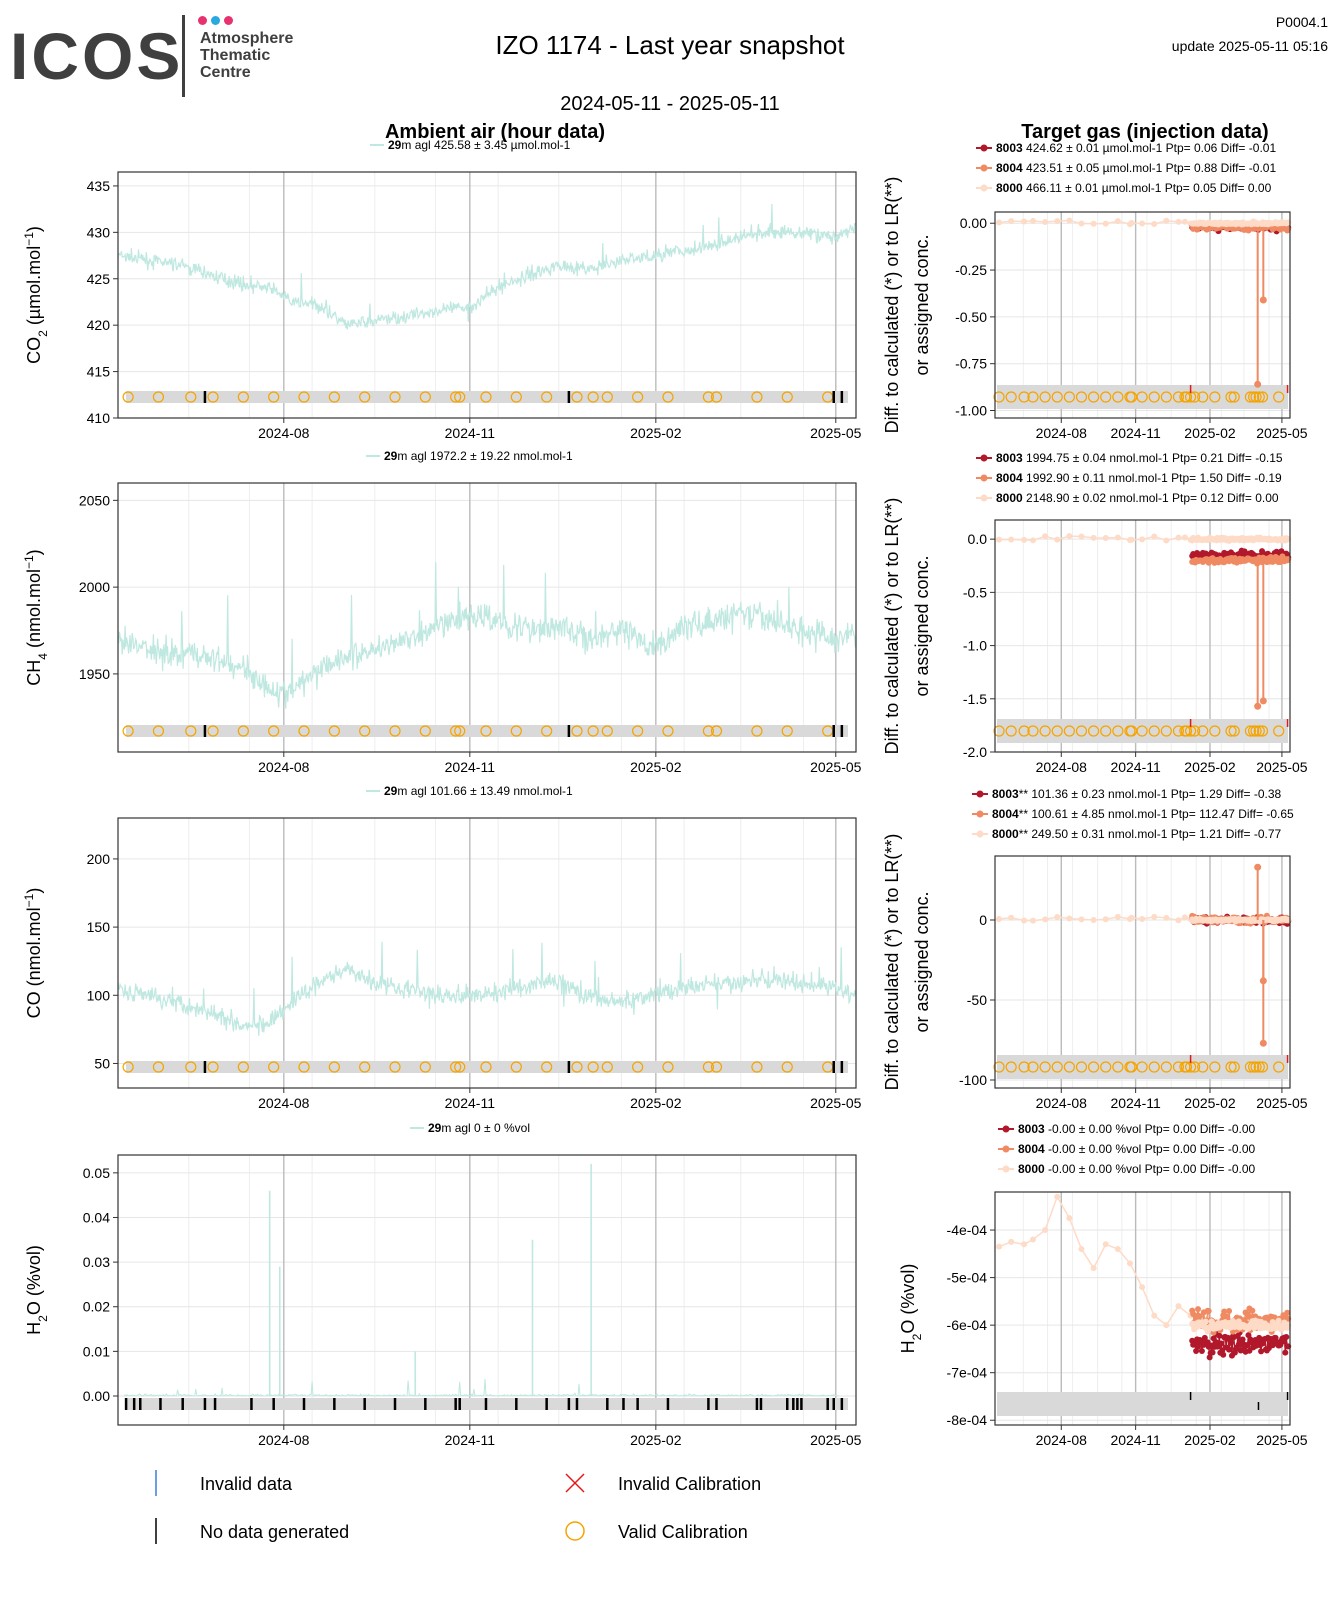 This screenshot has width=1340, height=1600. I want to click on ambient-co-ytick-label: 100, so click(99, 995).